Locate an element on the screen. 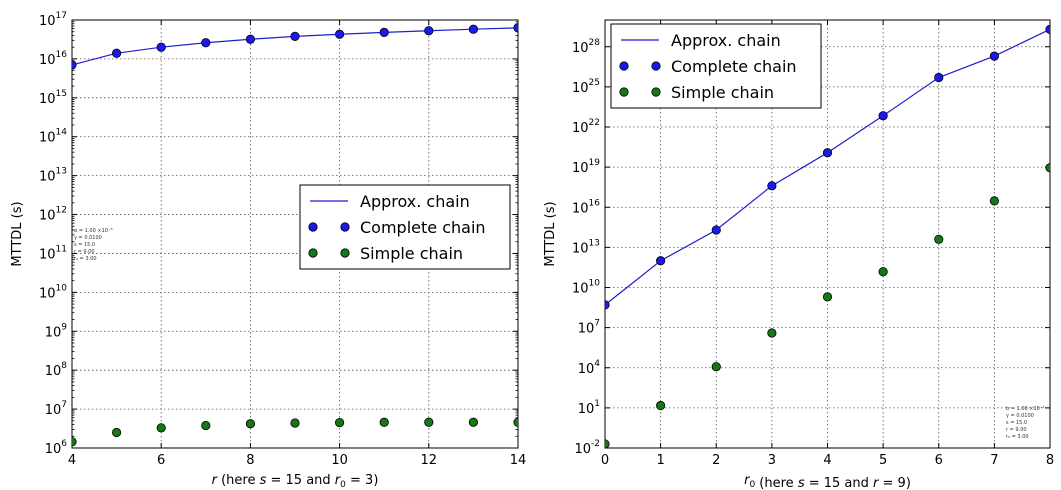 The width and height of the screenshot is (1061, 490). x-axis-label: r0 (here s = 15 and r = 9) is located at coordinates (827, 481).